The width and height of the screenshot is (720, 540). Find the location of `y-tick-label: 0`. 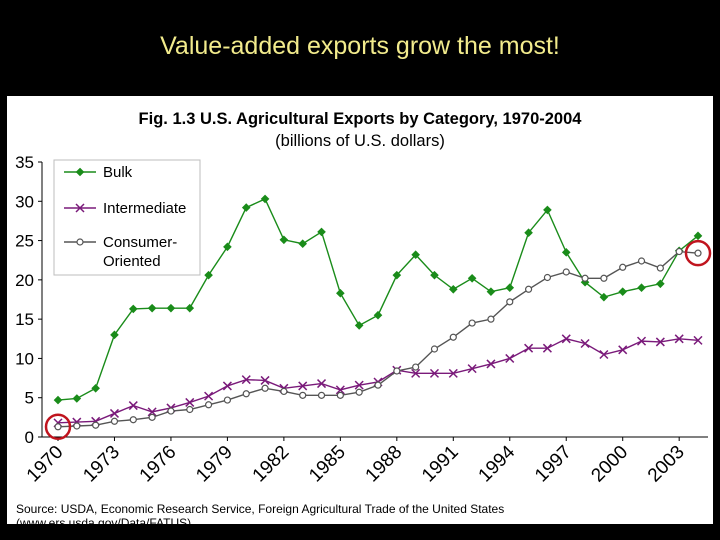

y-tick-label: 0 is located at coordinates (29, 437).